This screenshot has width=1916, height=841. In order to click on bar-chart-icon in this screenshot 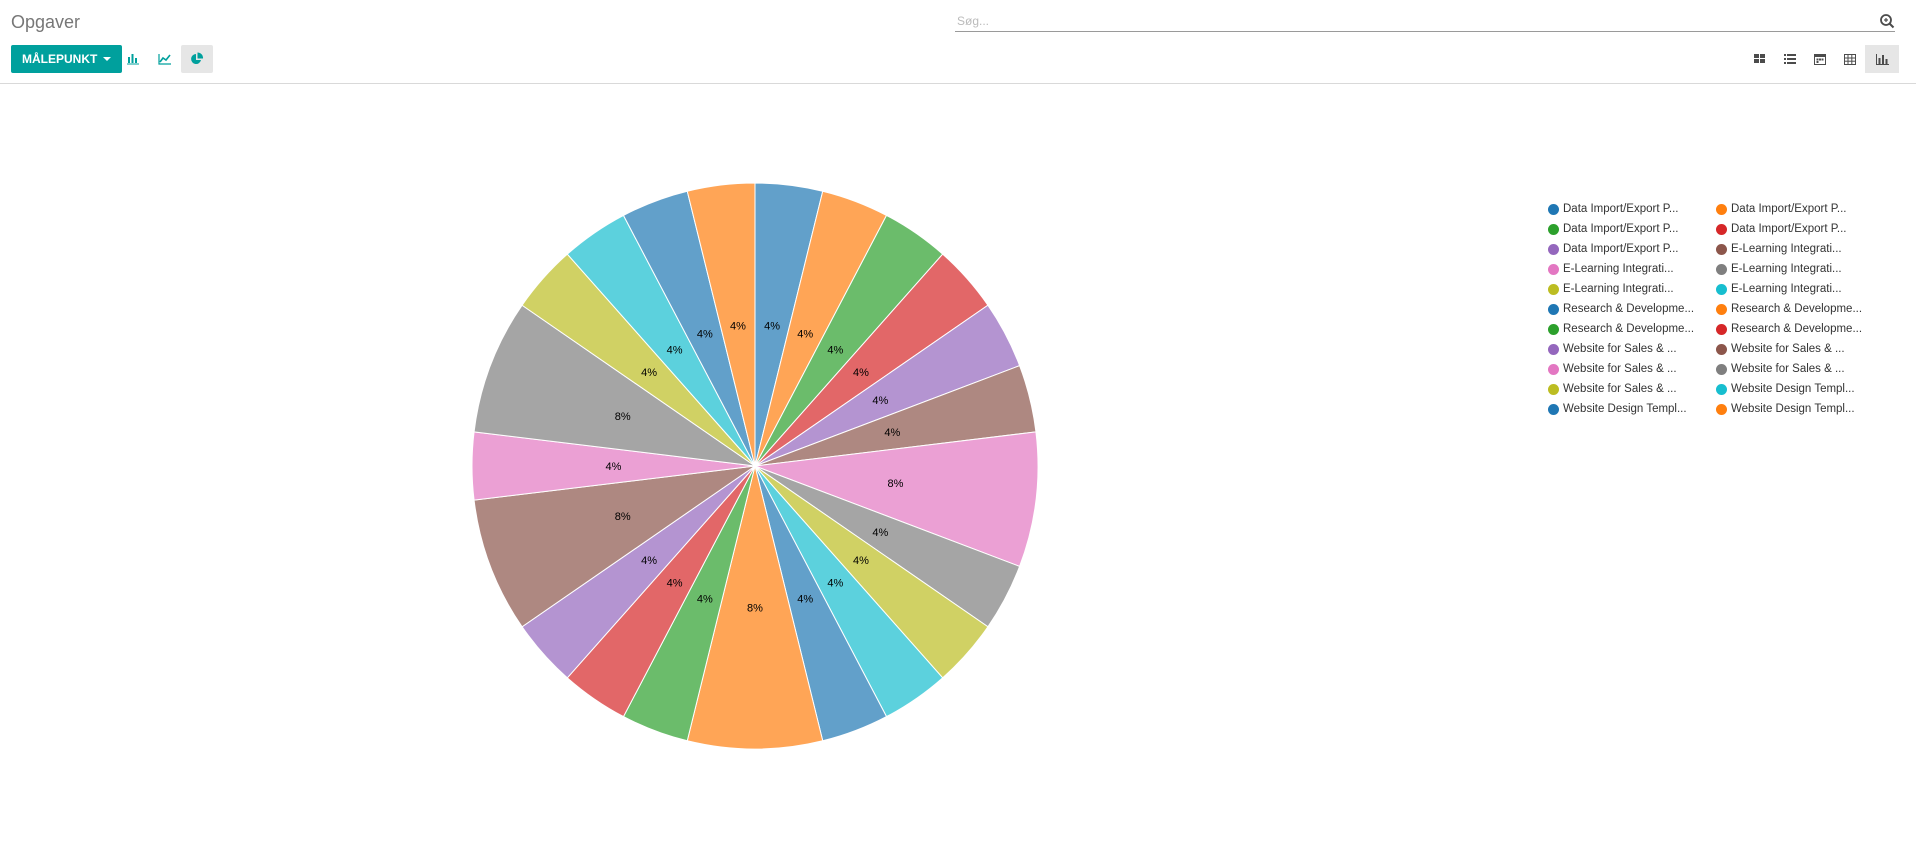, I will do `click(133, 59)`.